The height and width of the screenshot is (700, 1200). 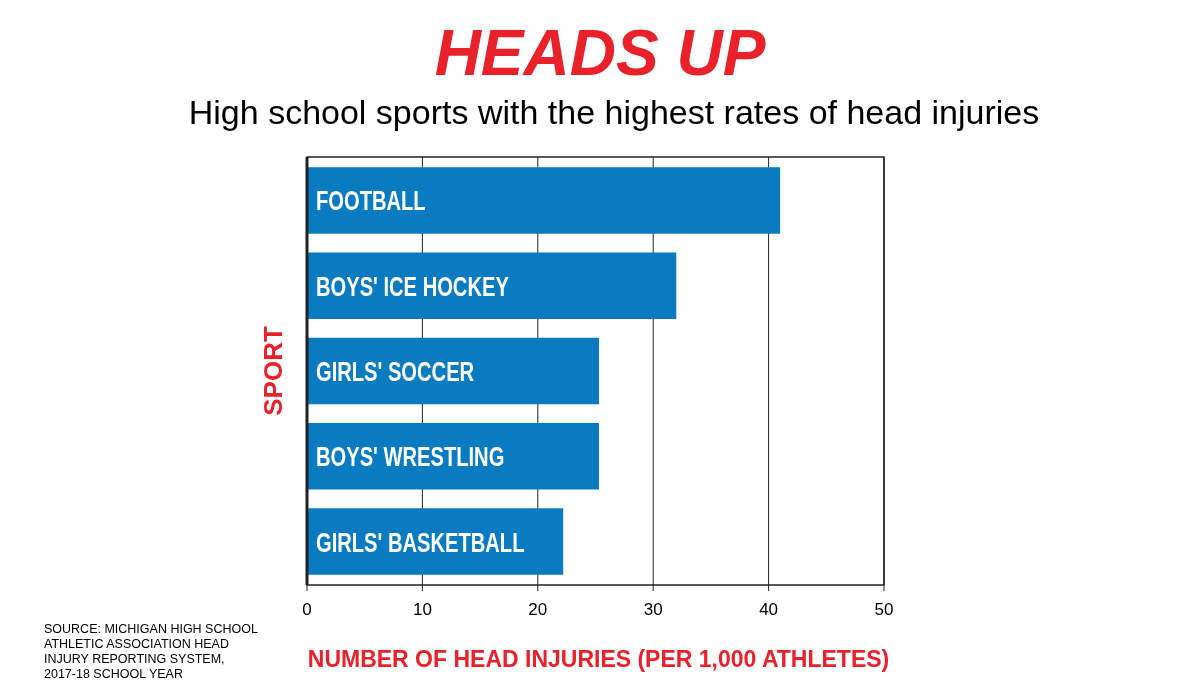 I want to click on source-note: SOURCE: MICHIGAN HIGH SCHOOL ATHLETIC ASSOCIATION HEAD INJURY REPORTING SYSTEM, 2017-18 SCHOOL YEAR, so click(x=151, y=651).